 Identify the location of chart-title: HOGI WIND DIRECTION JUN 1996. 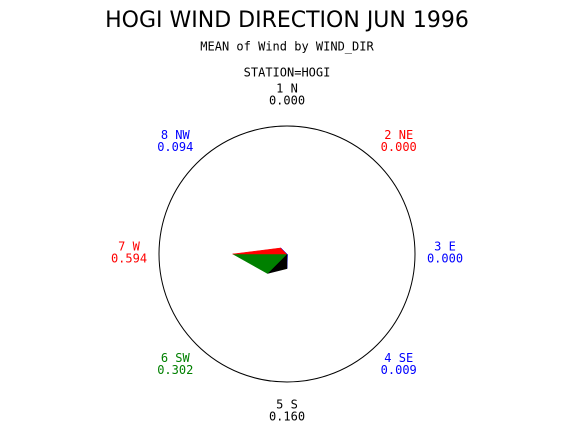
(287, 20).